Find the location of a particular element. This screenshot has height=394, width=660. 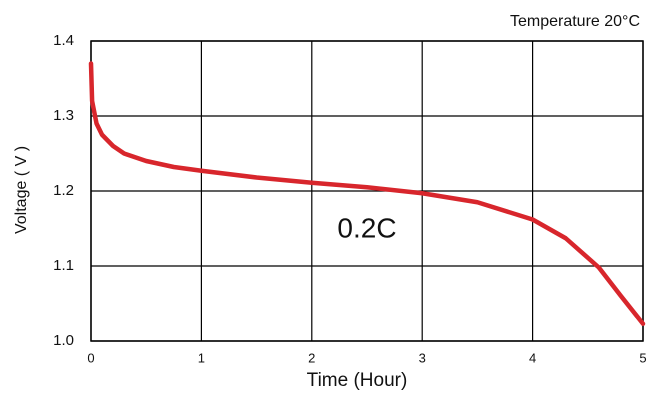

x-tick-label: 4 is located at coordinates (532, 357).